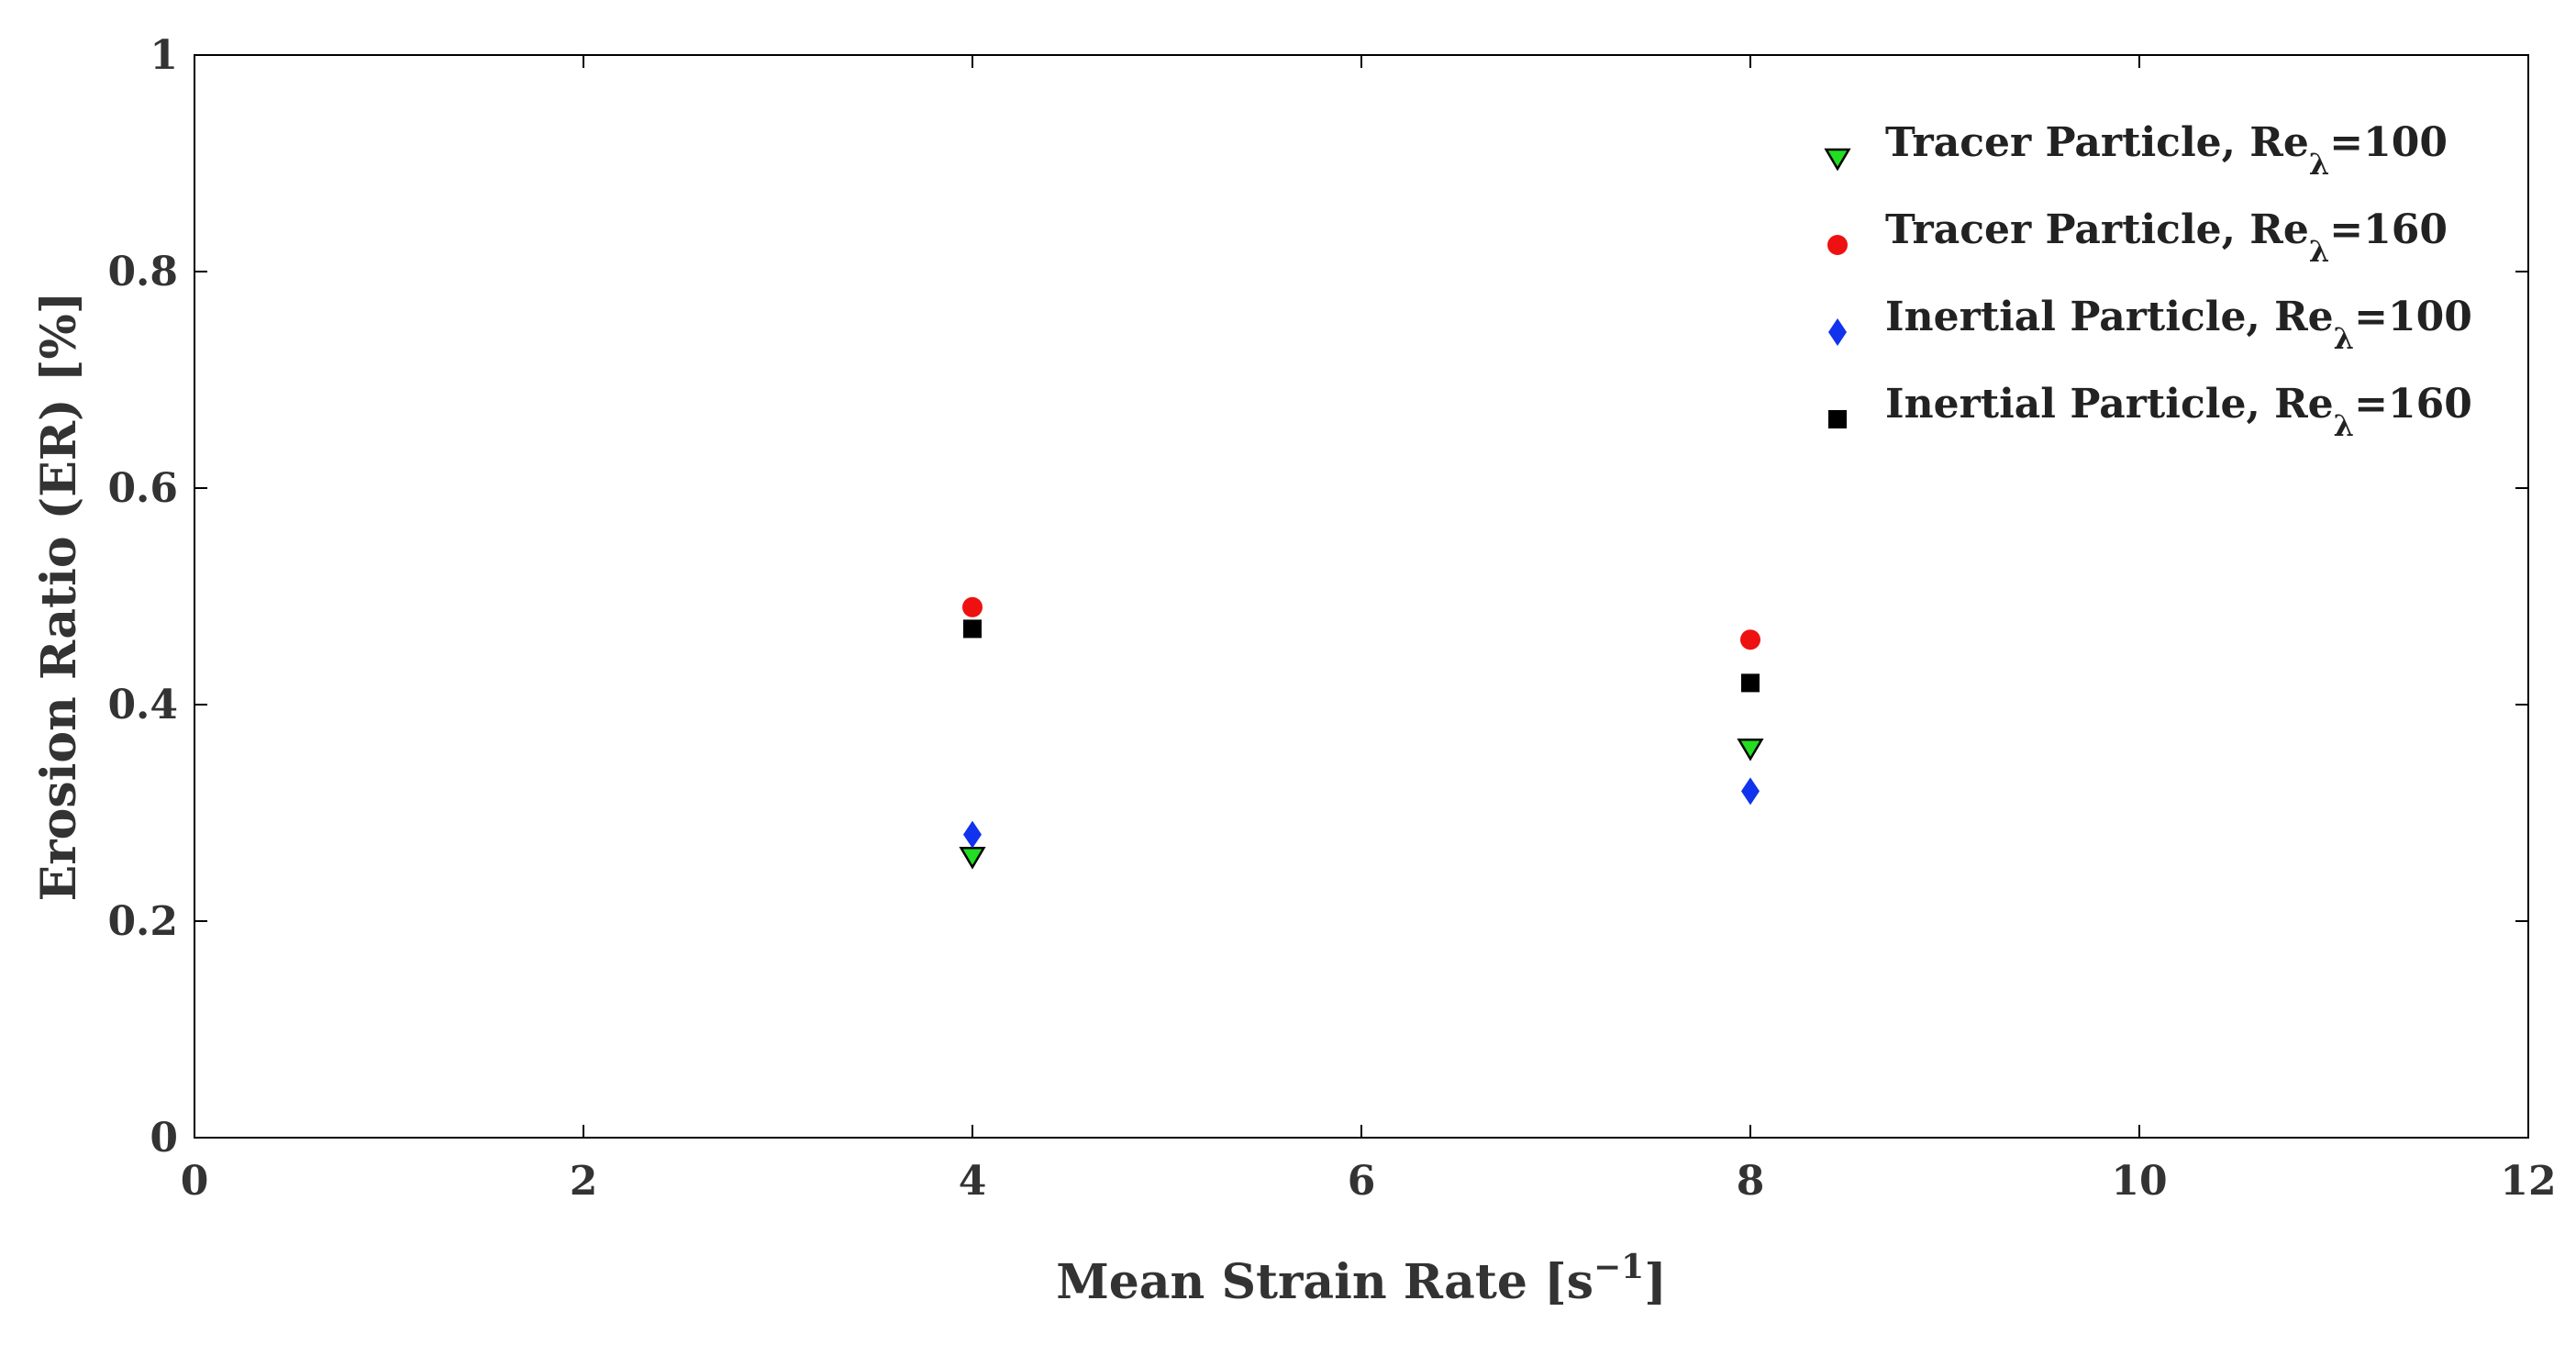 Image resolution: width=2576 pixels, height=1345 pixels. I want to click on legend-marker-square, so click(1837, 419).